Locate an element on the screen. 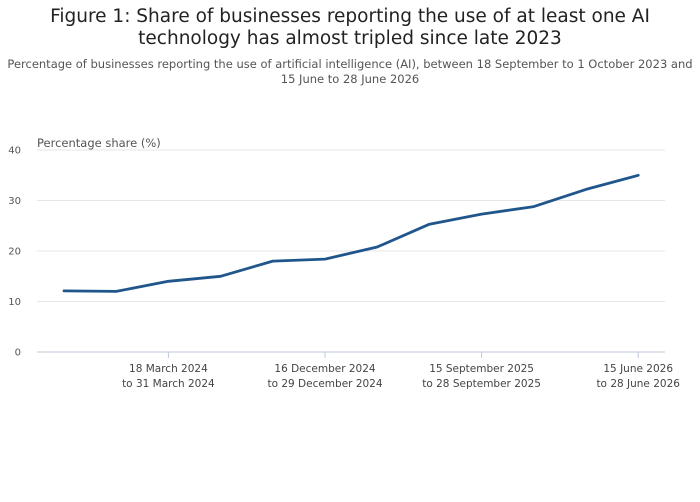 Image resolution: width=700 pixels, height=502 pixels. y-tick-label: 20 is located at coordinates (14, 252).